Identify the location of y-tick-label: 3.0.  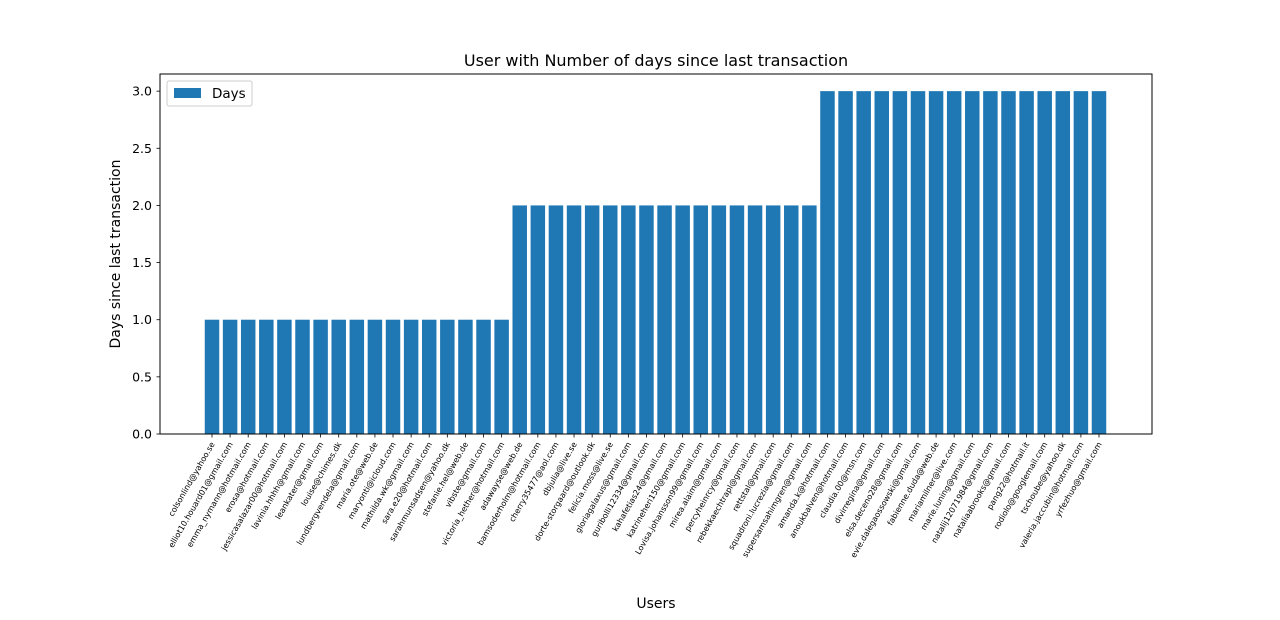
(142, 91).